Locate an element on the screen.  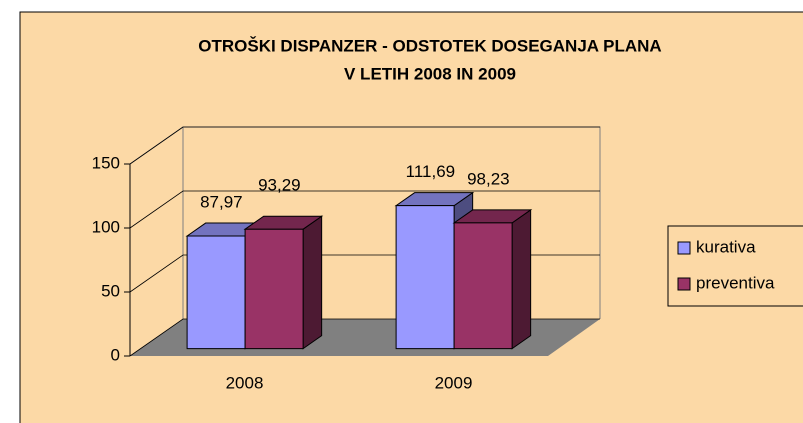
value-label: 98,23 is located at coordinates (488, 178).